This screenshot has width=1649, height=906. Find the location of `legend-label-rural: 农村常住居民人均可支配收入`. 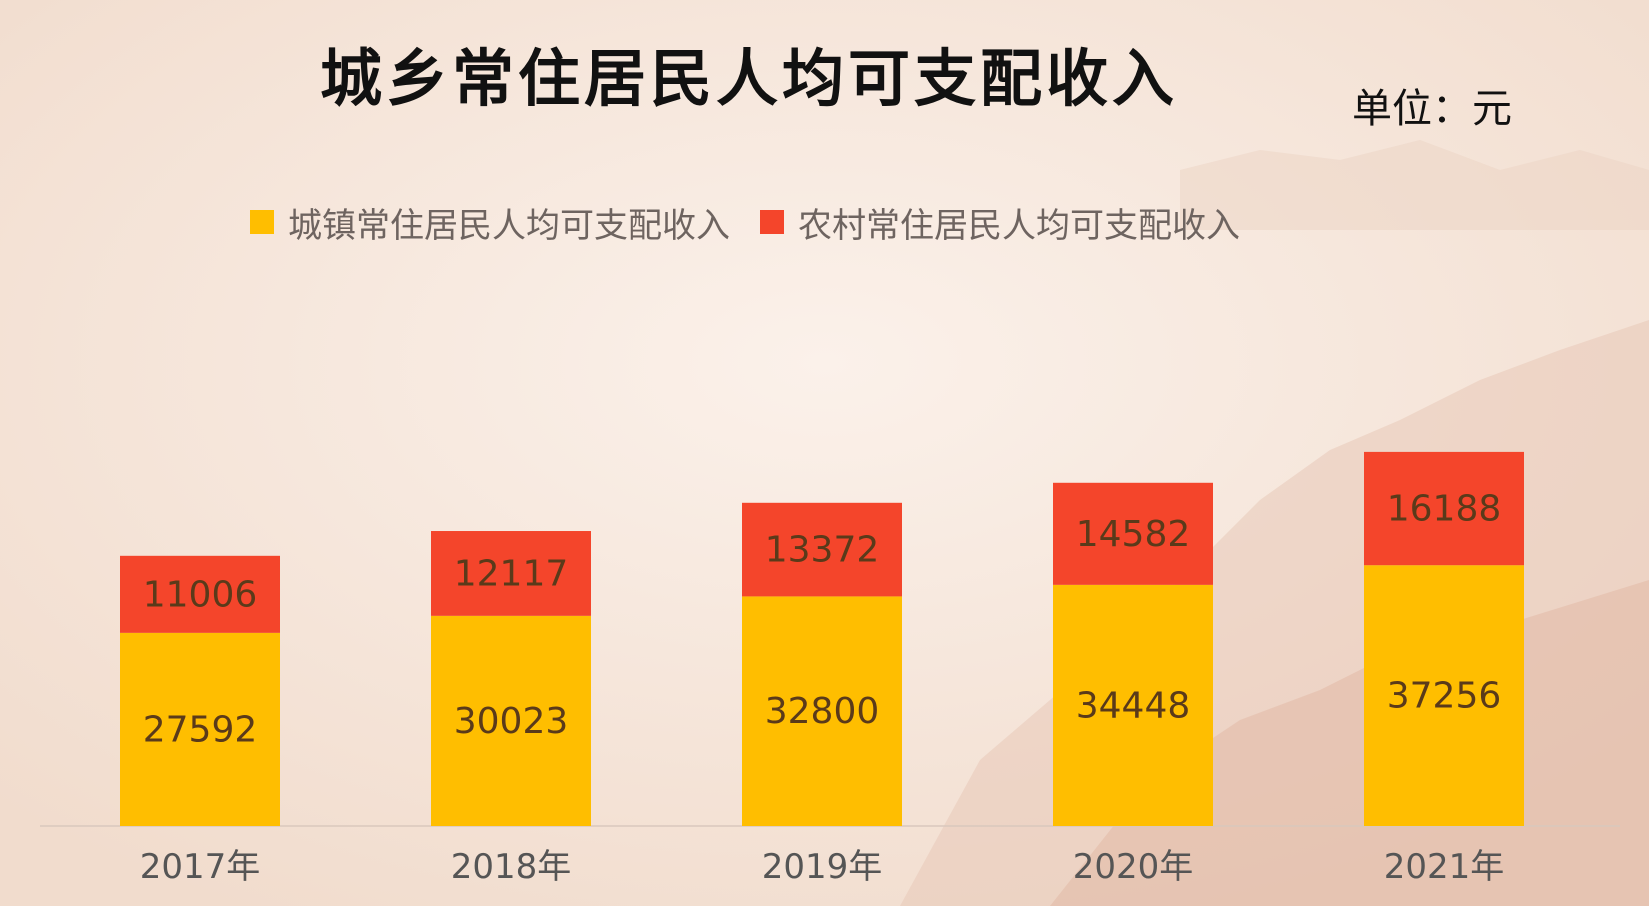

legend-label-rural: 农村常住居民人均可支配收入 is located at coordinates (1019, 225).